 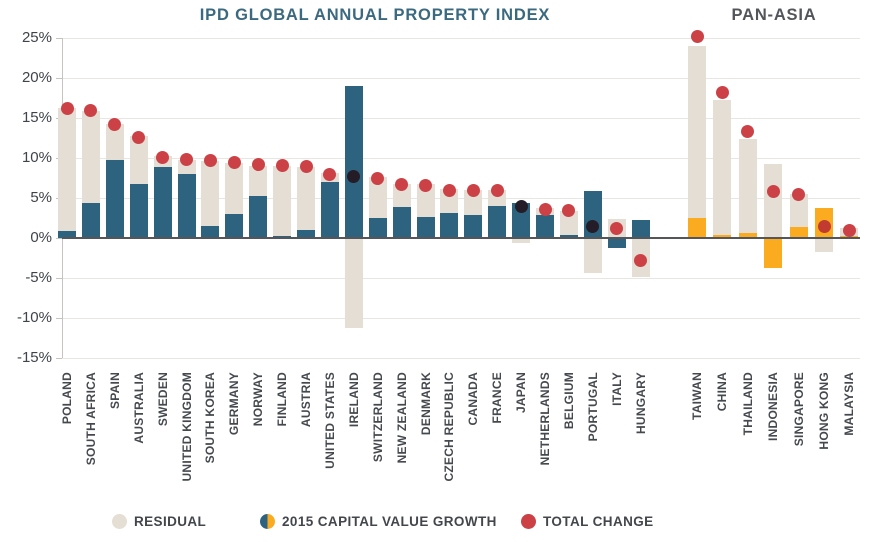 I want to click on dot-total-change-germany, so click(x=234, y=163).